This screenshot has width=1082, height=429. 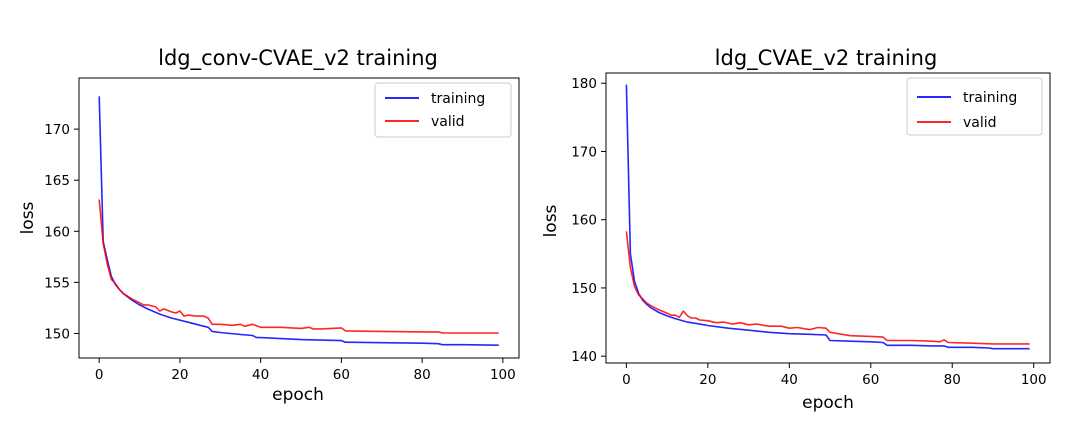 What do you see at coordinates (584, 84) in the screenshot?
I see `y-tick-label: 180` at bounding box center [584, 84].